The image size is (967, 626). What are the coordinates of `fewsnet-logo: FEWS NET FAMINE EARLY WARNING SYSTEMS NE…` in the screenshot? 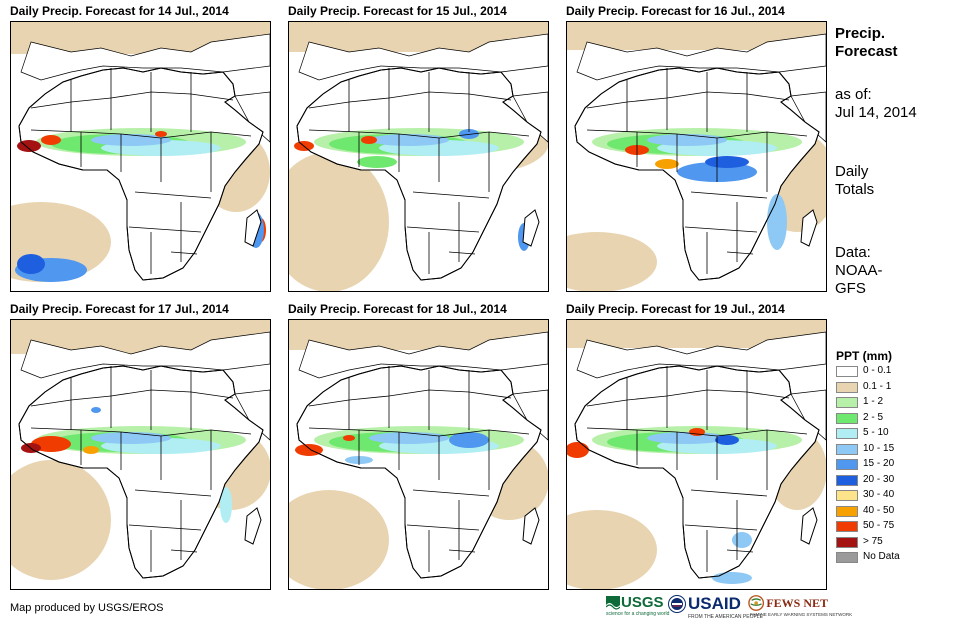 It's located at (800, 609).